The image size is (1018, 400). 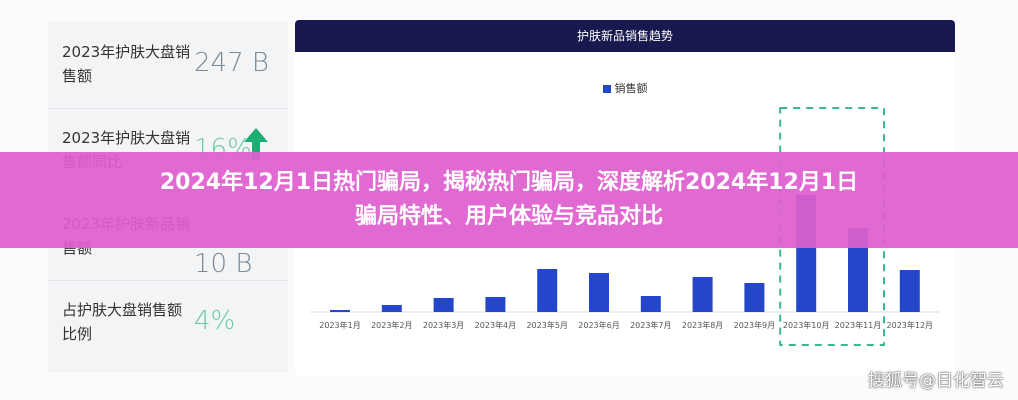 I want to click on x-tick-label: 2023年11月, so click(x=858, y=325).